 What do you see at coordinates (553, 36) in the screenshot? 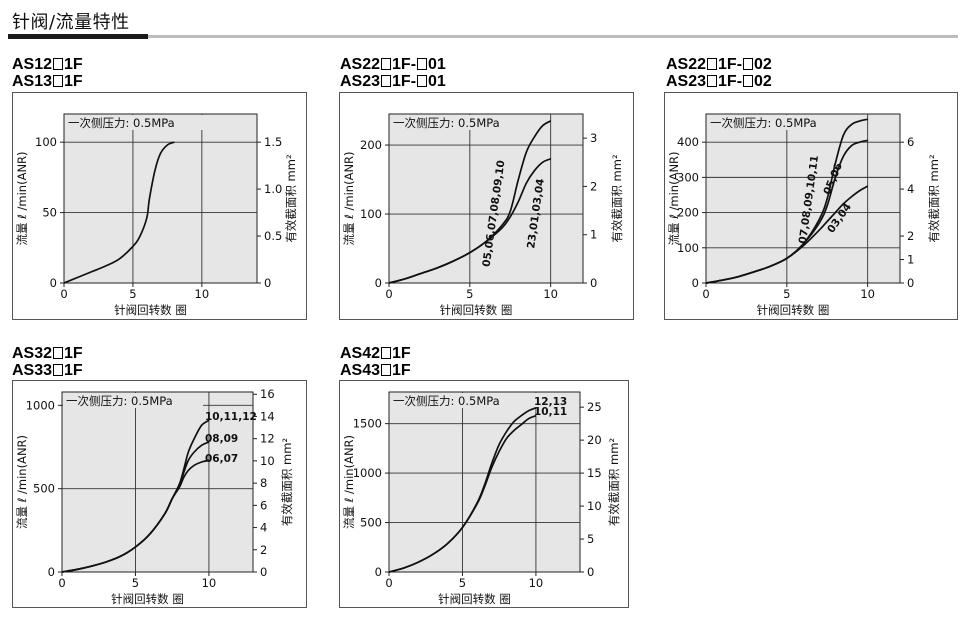
I see `title-underline-light` at bounding box center [553, 36].